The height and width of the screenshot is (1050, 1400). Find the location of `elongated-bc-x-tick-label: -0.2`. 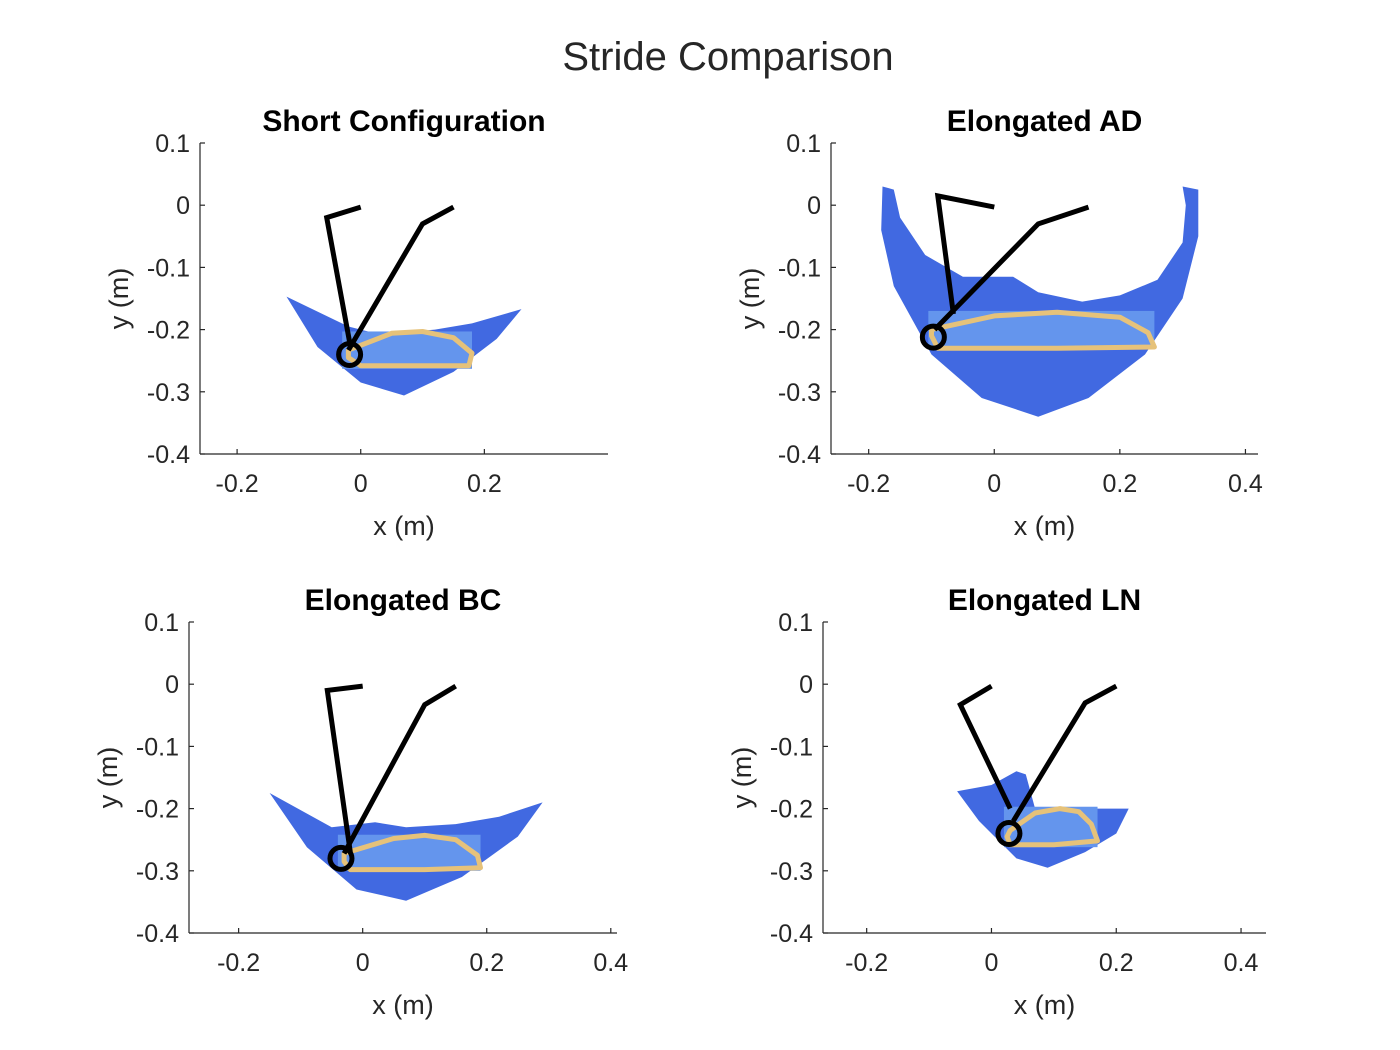

elongated-bc-x-tick-label: -0.2 is located at coordinates (238, 963).